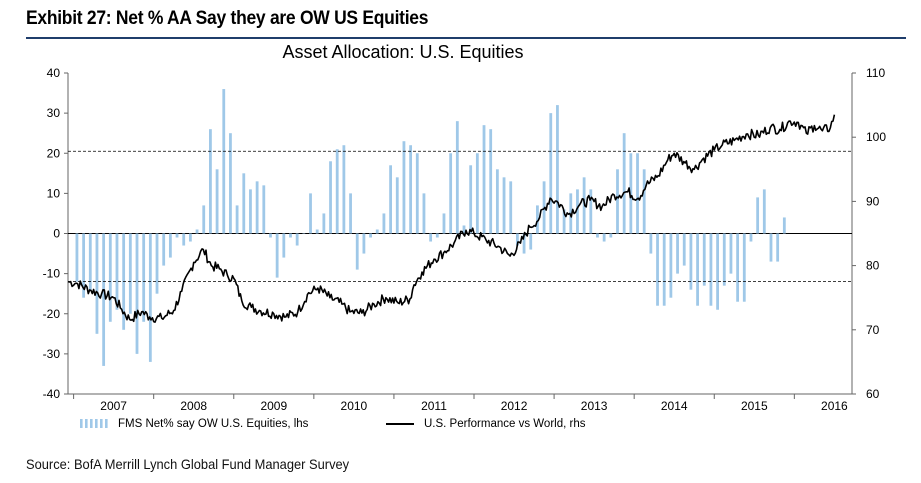  Describe the element at coordinates (514, 406) in the screenshot. I see `x-tick-label: 2012` at that location.